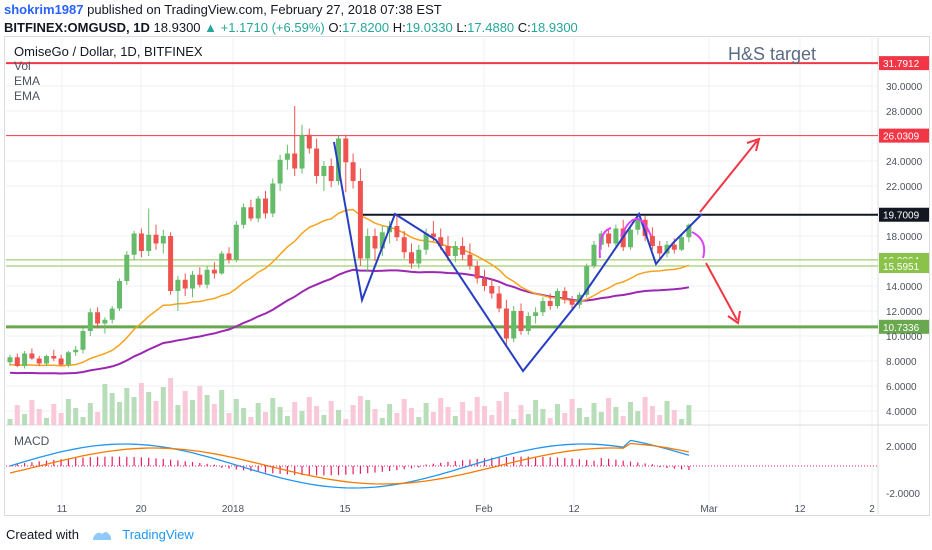 The image size is (932, 550). What do you see at coordinates (399, 27) in the screenshot?
I see `high-label: H:` at bounding box center [399, 27].